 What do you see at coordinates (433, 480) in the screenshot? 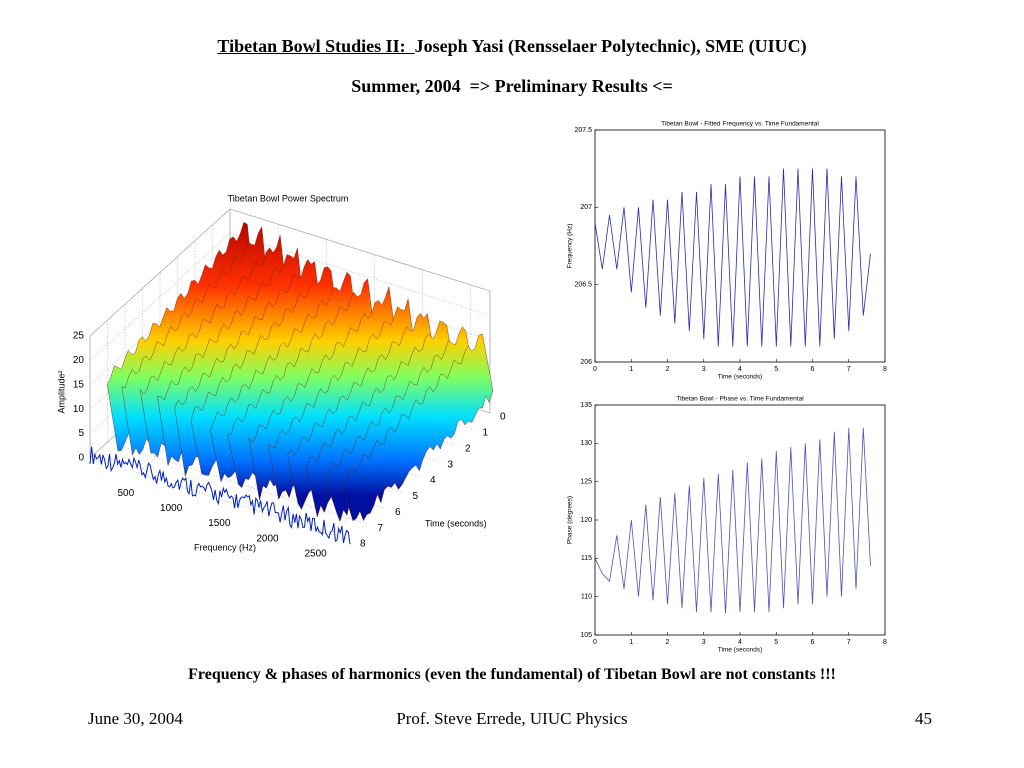
I see `y-tick-label: 4` at bounding box center [433, 480].